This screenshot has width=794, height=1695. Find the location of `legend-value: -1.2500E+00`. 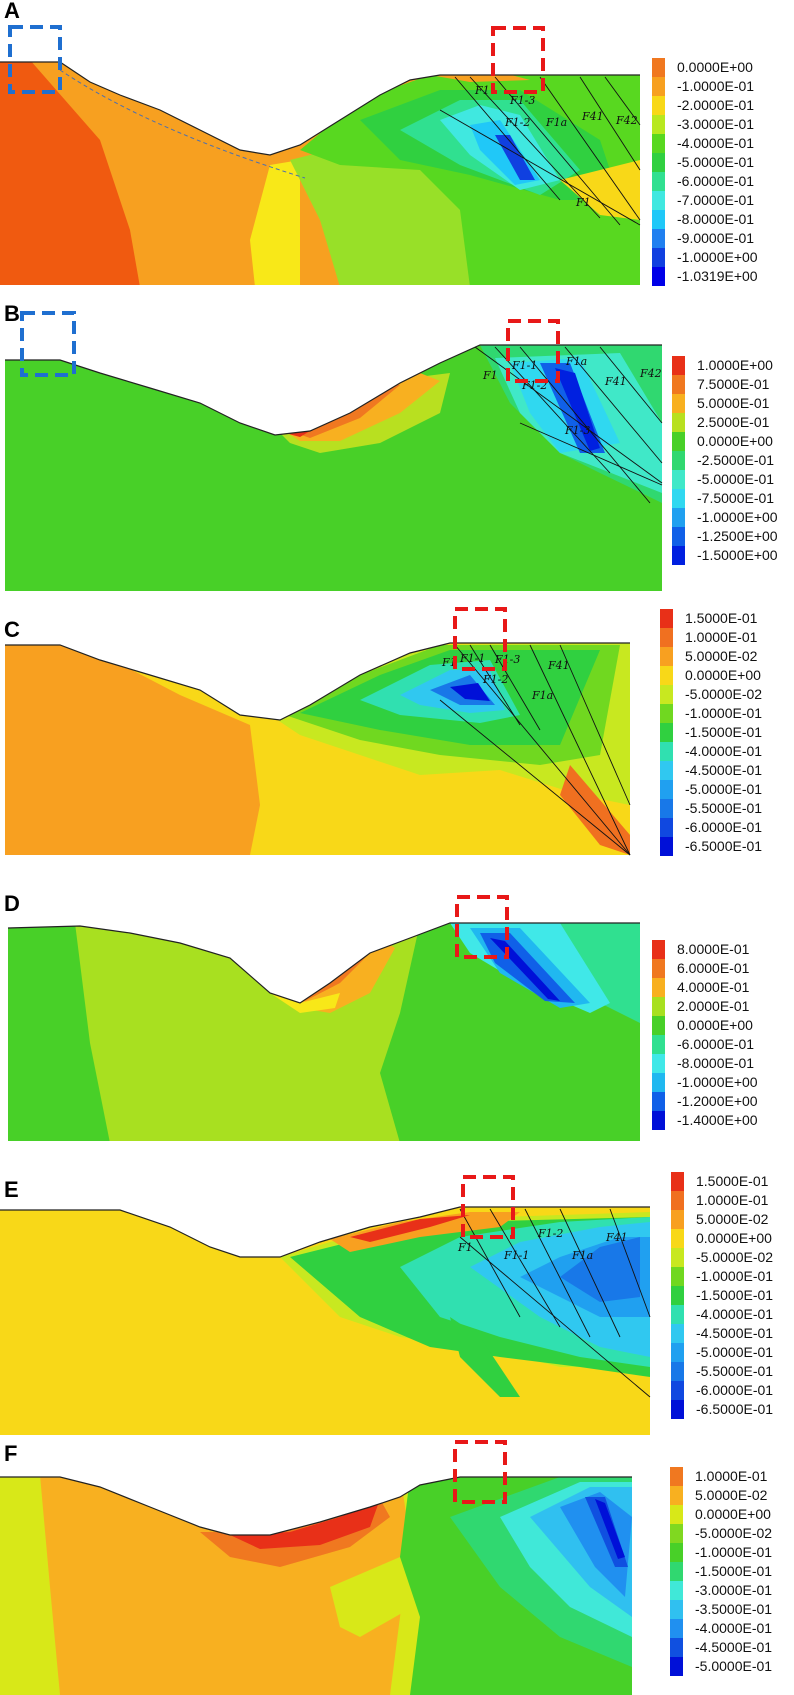

legend-value: -1.2500E+00 is located at coordinates (737, 536).